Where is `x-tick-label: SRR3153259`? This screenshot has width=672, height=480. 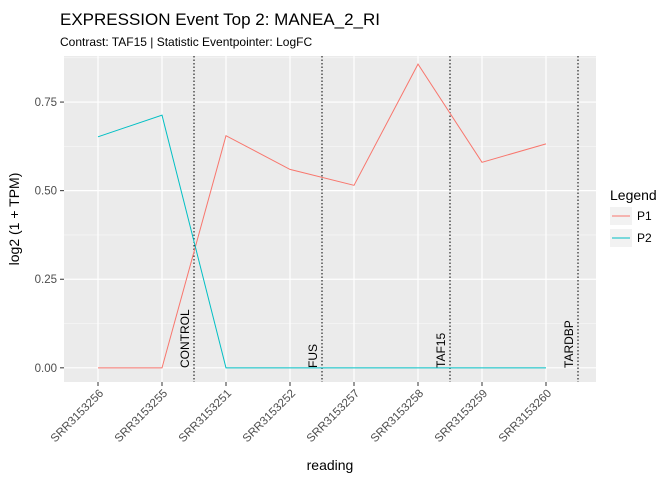 x-tick-label: SRR3153259 is located at coordinates (461, 416).